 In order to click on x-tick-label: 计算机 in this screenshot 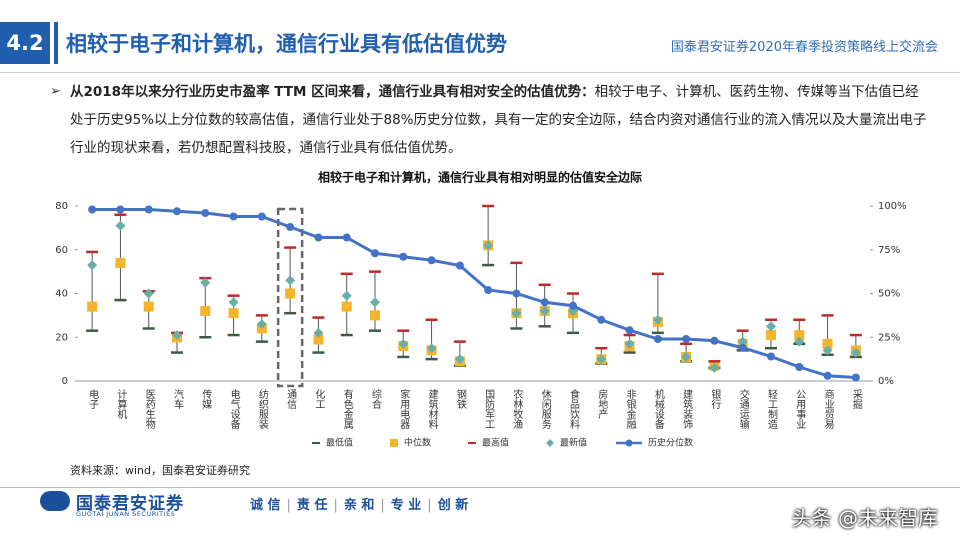, I will do `click(121, 404)`.